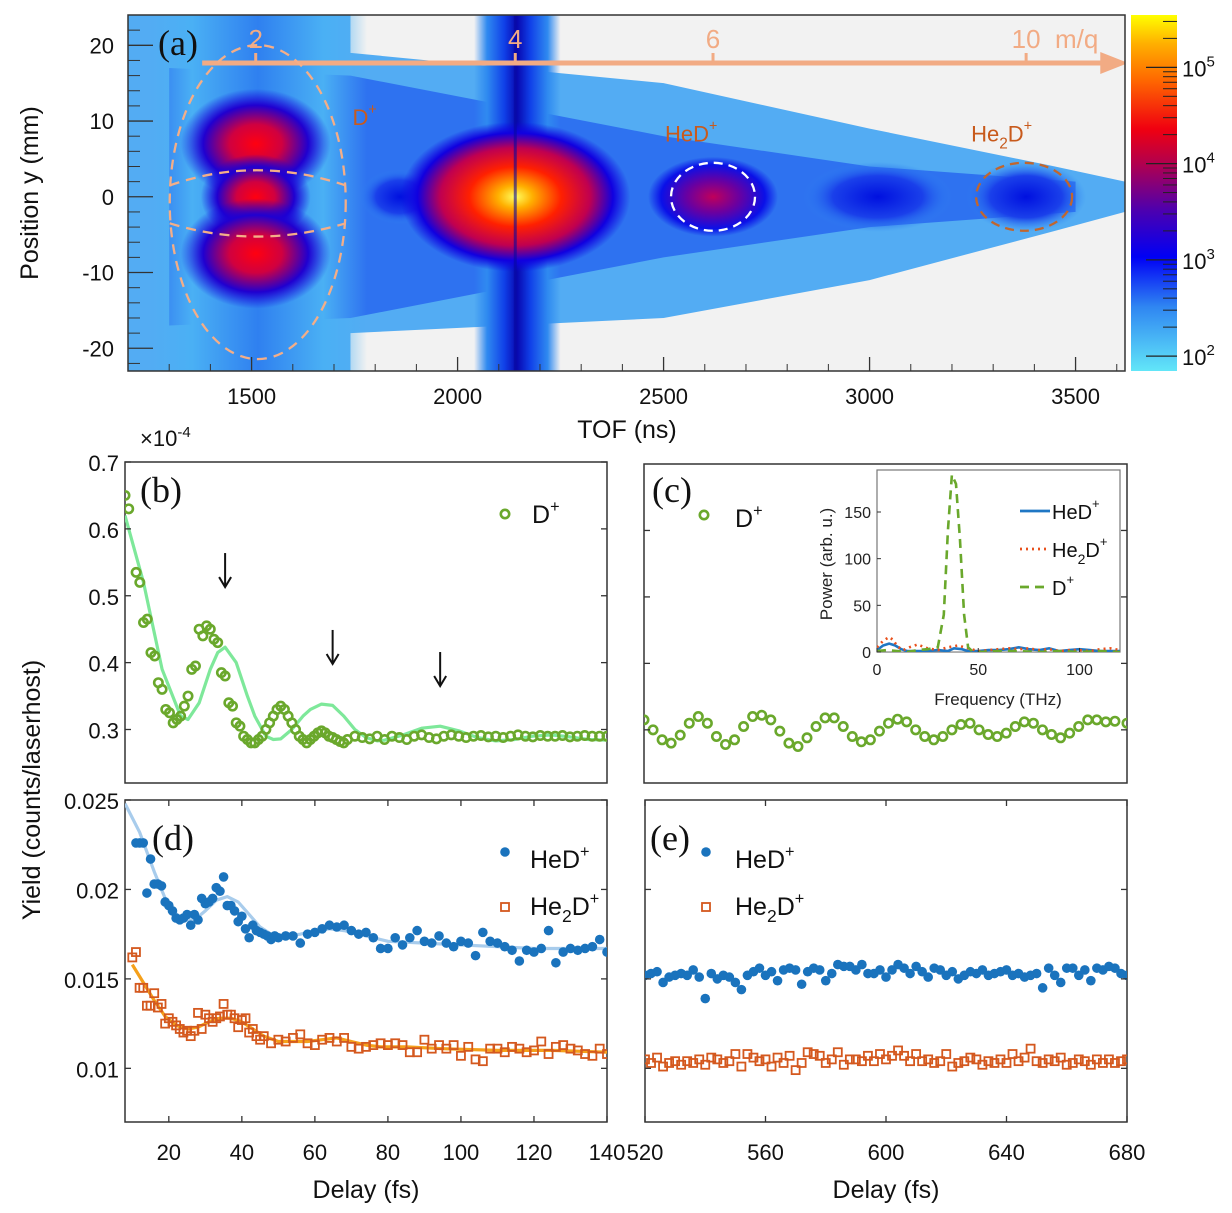  Describe the element at coordinates (1063, 586) in the screenshot. I see `inset-legend-label: D+` at that location.